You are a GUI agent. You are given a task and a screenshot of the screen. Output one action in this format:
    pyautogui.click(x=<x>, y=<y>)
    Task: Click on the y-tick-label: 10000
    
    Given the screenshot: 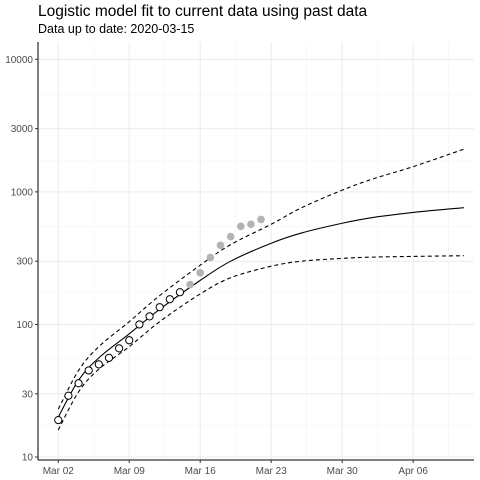 What is the action you would take?
    pyautogui.click(x=19, y=60)
    